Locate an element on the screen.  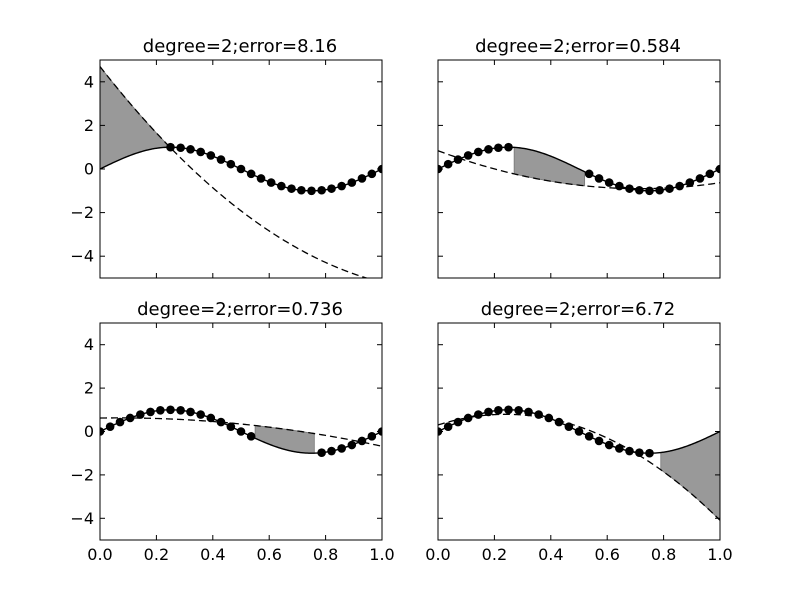
subplot-title: degree=2;error=0.584 is located at coordinates (578, 46).